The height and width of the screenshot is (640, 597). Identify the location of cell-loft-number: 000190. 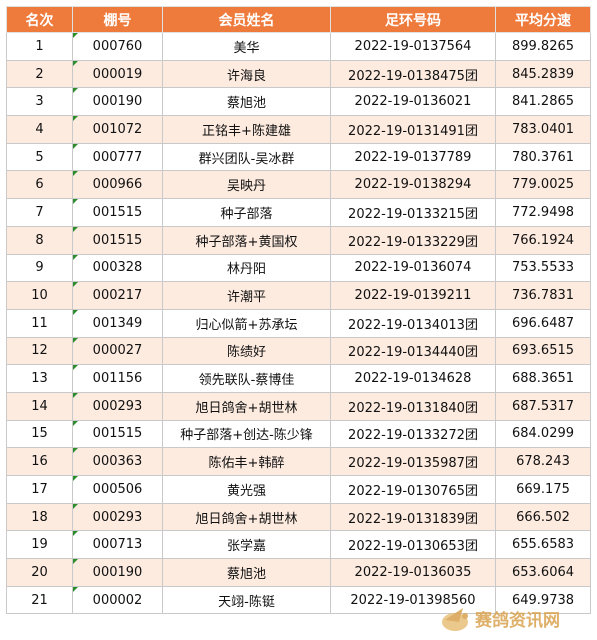
(118, 573).